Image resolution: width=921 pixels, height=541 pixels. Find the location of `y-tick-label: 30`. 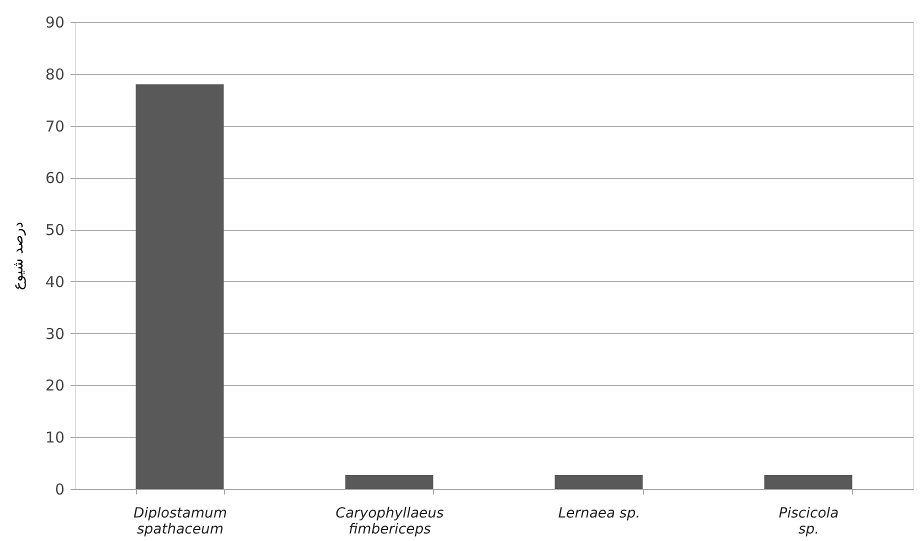

y-tick-label: 30 is located at coordinates (54, 333).